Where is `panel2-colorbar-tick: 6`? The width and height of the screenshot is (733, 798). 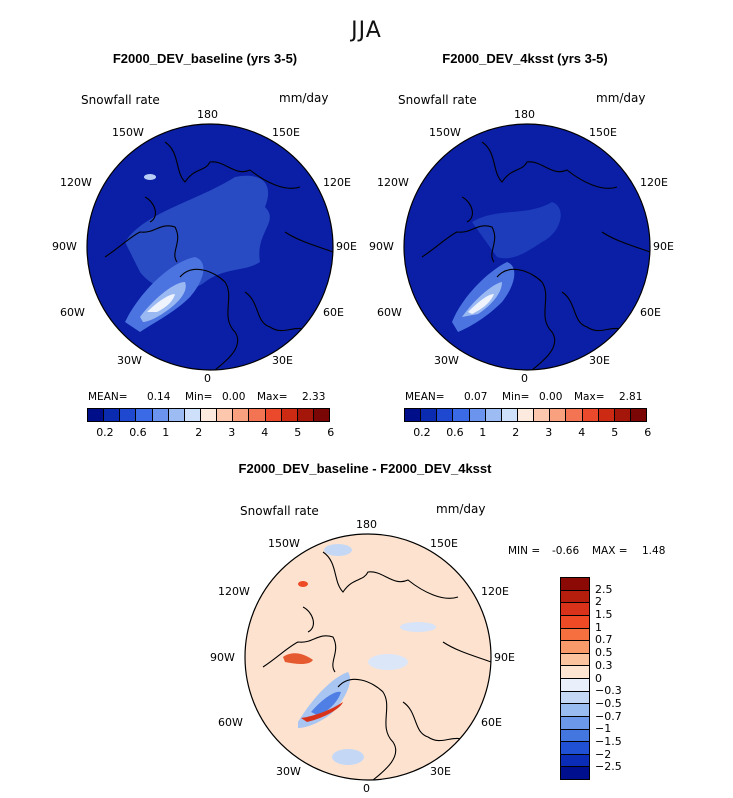 panel2-colorbar-tick: 6 is located at coordinates (648, 432).